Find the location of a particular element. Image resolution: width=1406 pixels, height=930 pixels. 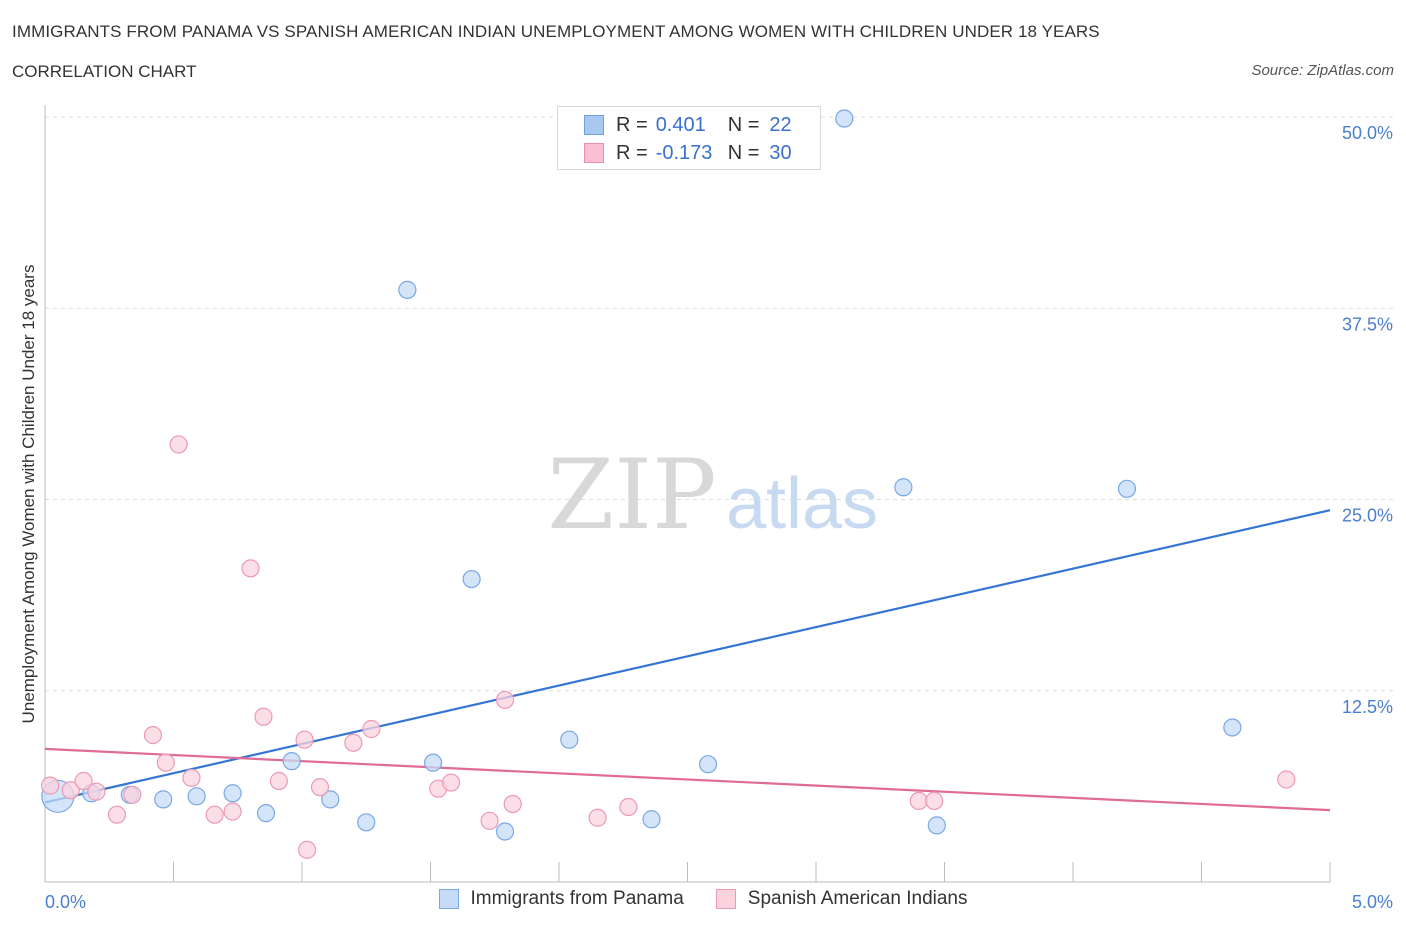

y-tick-label: 25.0% is located at coordinates (1367, 516).